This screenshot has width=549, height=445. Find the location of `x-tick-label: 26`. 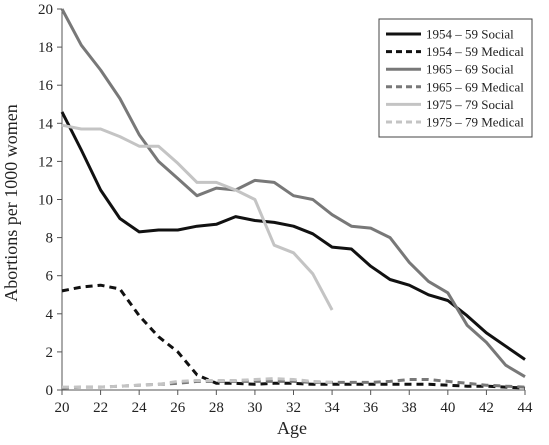

x-tick-label: 26 is located at coordinates (178, 408).